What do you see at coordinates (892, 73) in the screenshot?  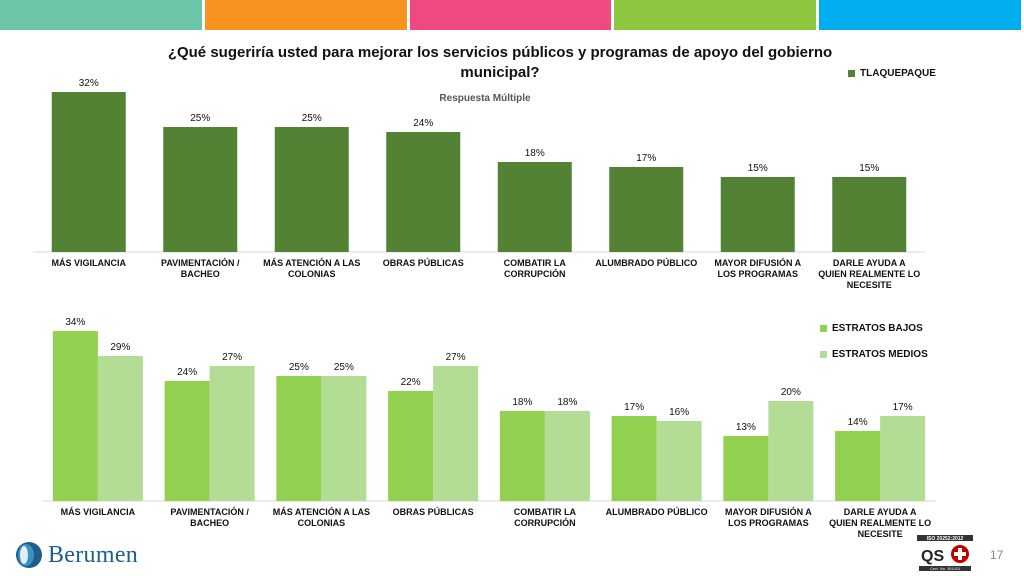 I see `legend-item-tlaquepaque: TLAQUEPAQUE` at bounding box center [892, 73].